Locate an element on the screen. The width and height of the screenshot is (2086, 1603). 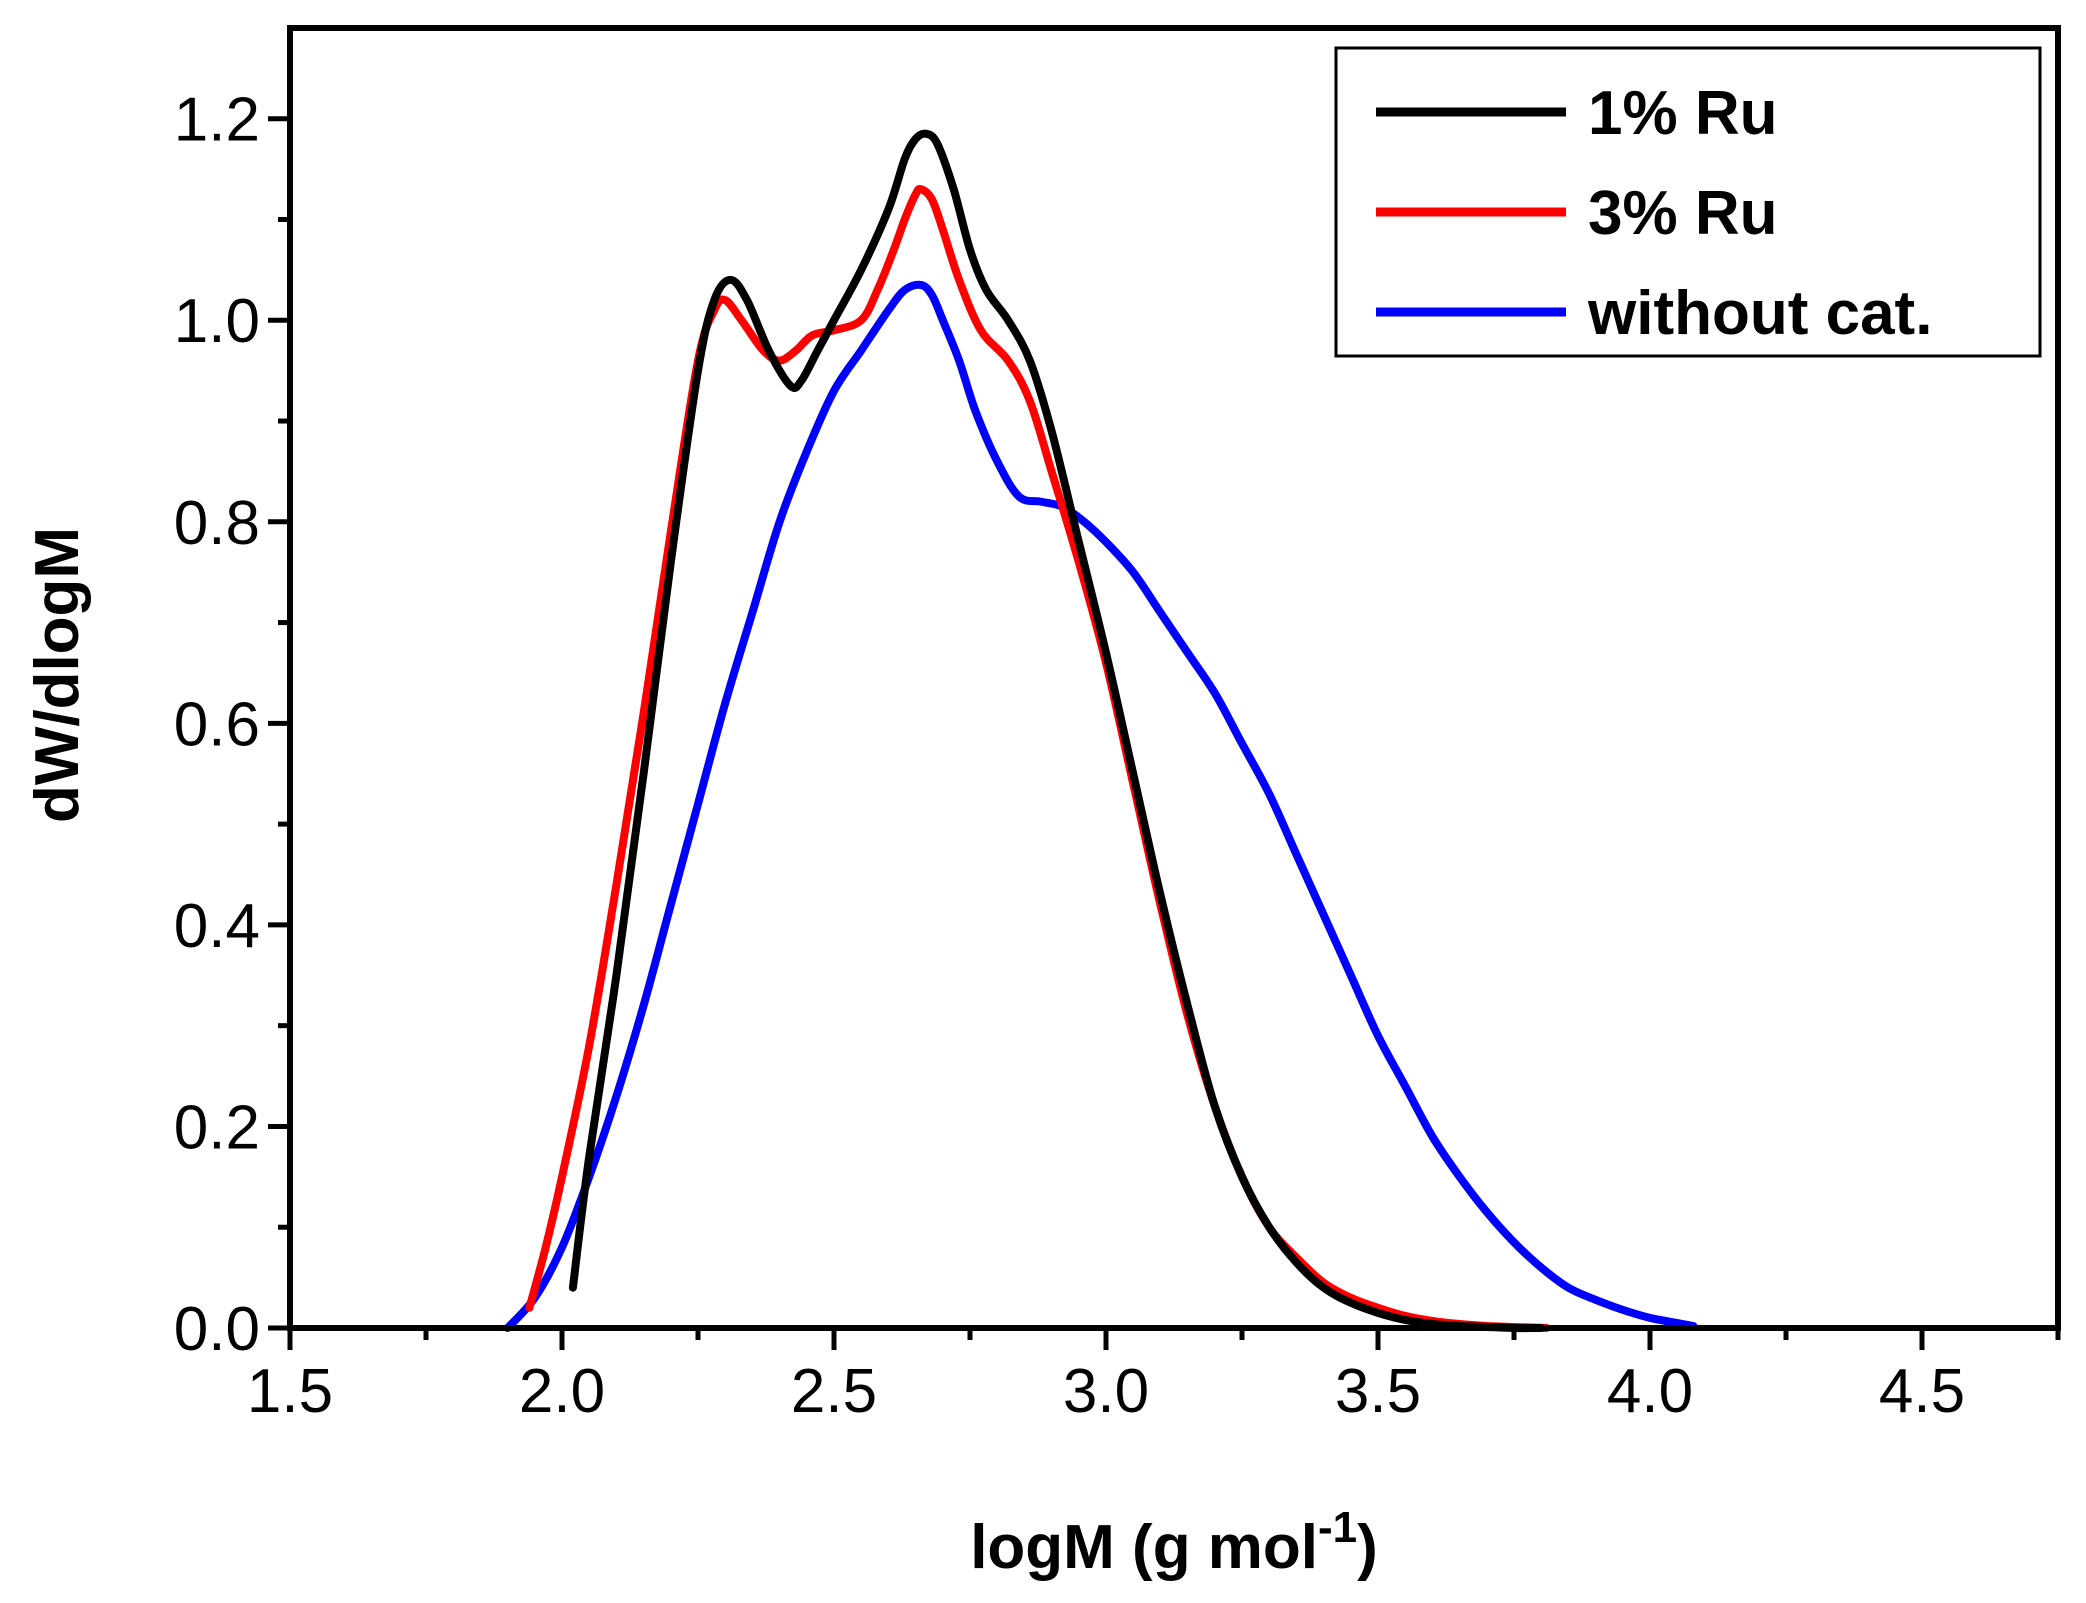
legend: 1% Ru 3% Ru without cat. is located at coordinates (1688, 202).